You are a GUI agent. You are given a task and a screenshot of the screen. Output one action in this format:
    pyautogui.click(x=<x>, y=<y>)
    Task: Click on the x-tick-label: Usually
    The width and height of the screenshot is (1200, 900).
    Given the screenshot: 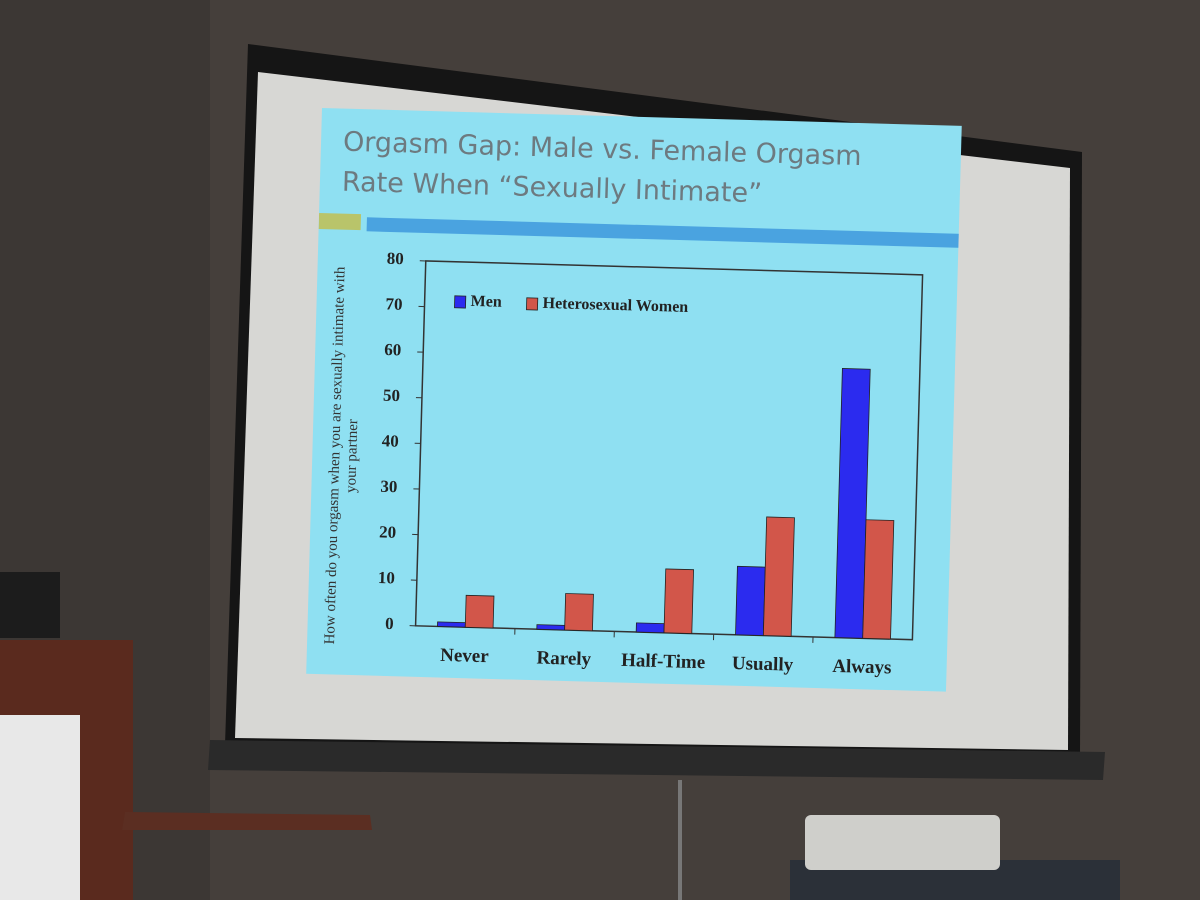 What is the action you would take?
    pyautogui.click(x=763, y=664)
    